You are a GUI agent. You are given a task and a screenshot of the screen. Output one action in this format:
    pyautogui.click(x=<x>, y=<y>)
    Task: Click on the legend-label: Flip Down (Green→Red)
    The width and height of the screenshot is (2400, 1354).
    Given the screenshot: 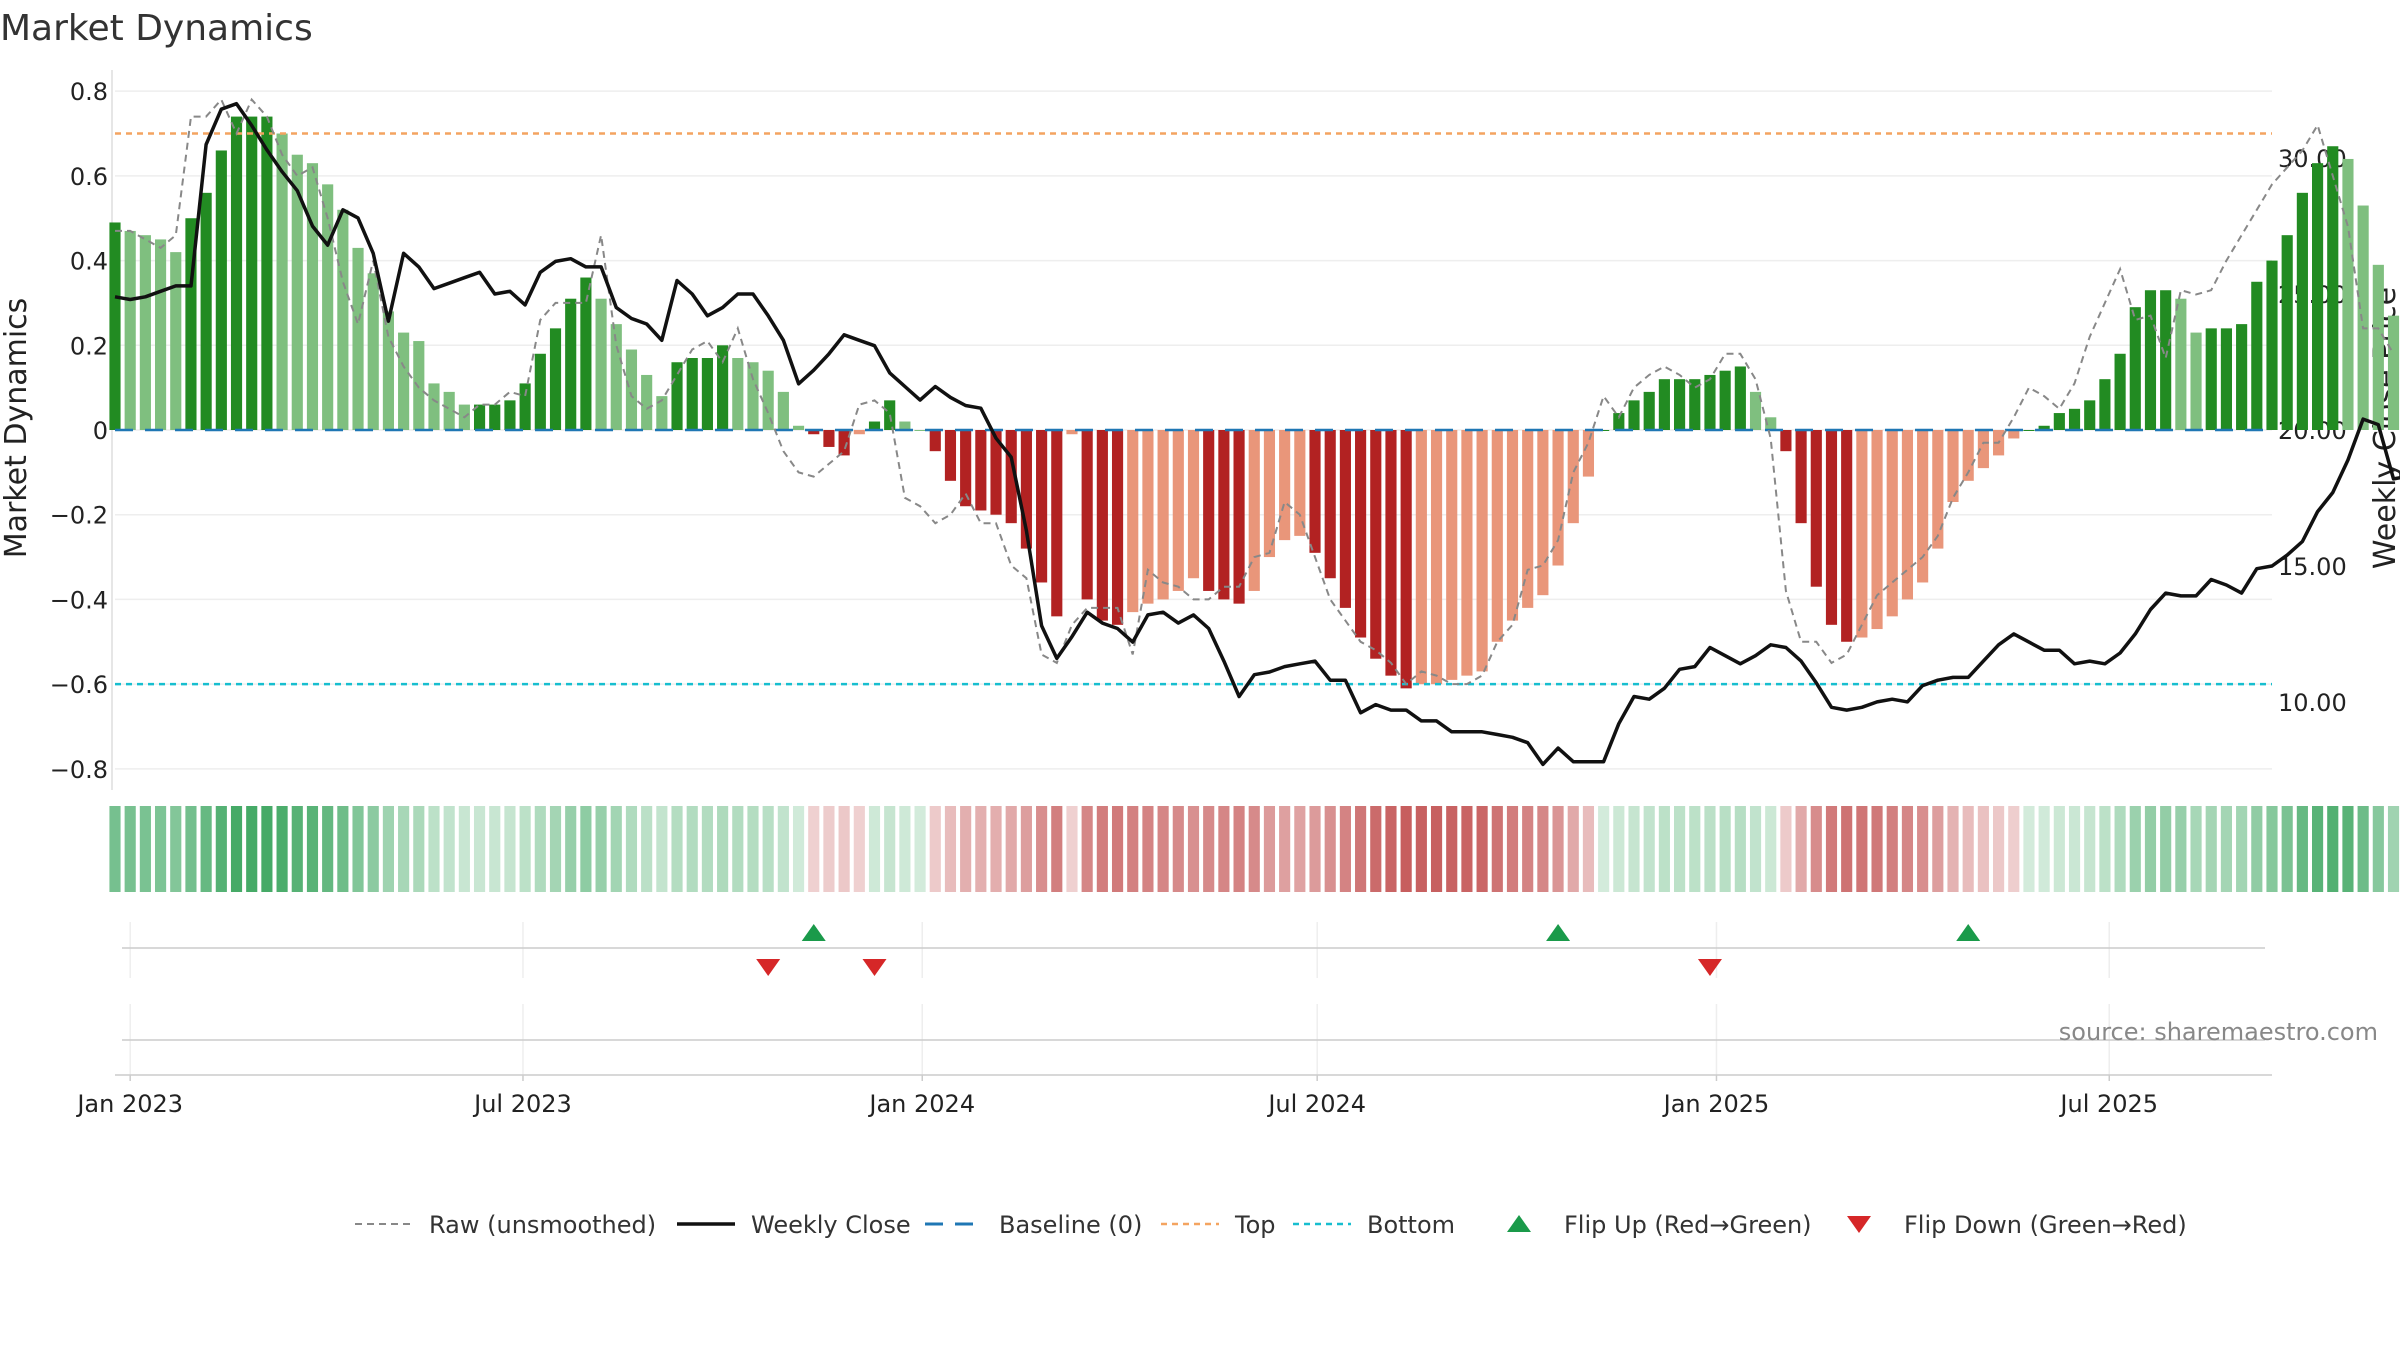 What is the action you would take?
    pyautogui.click(x=2045, y=1225)
    